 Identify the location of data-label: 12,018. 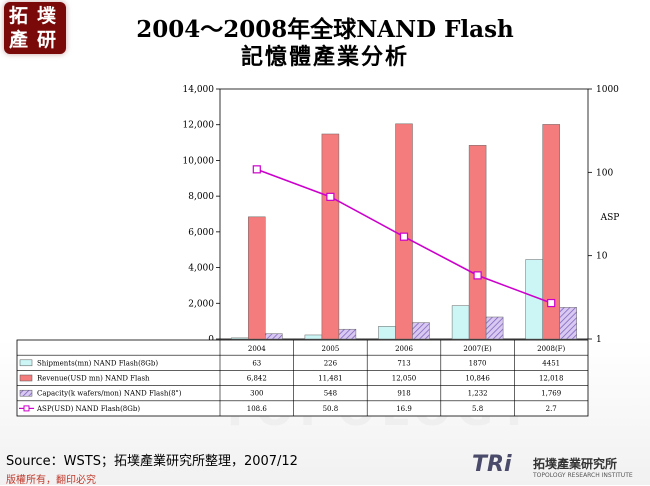
(551, 379).